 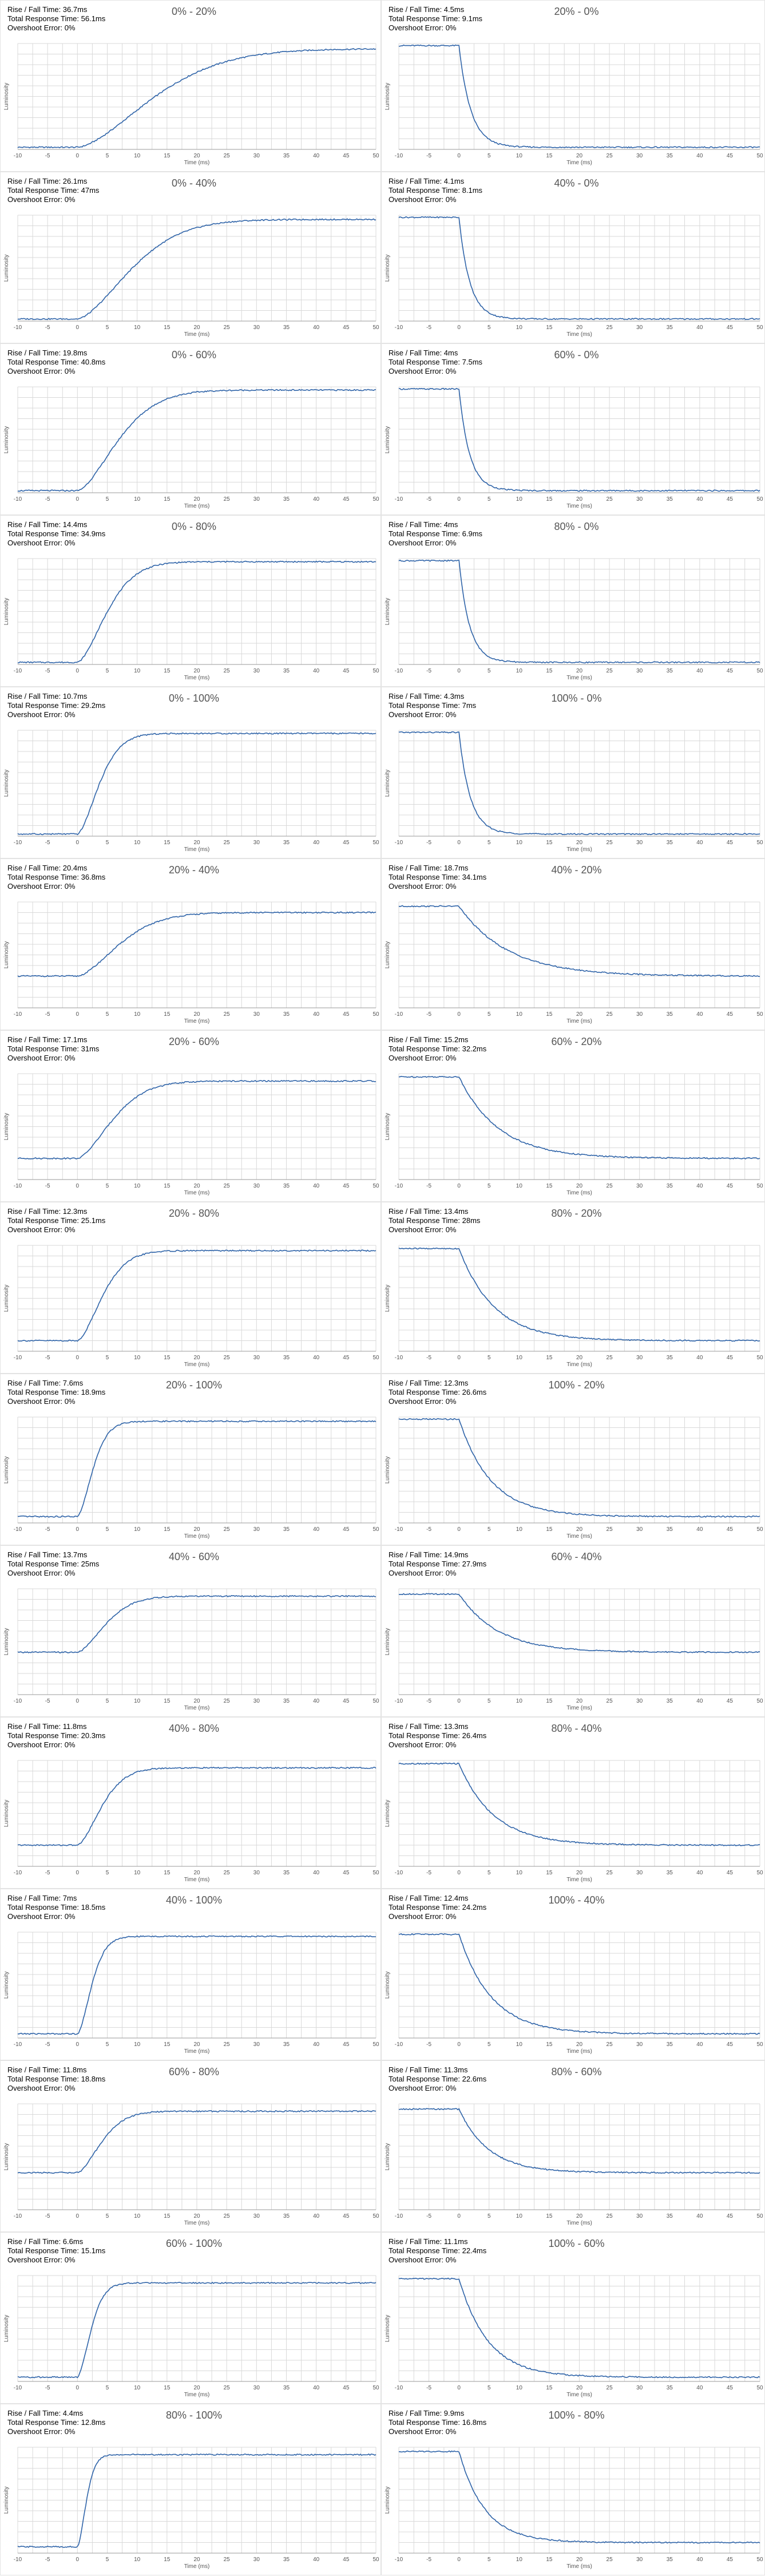 I want to click on chart-title: 80% - 20%, so click(x=576, y=1213).